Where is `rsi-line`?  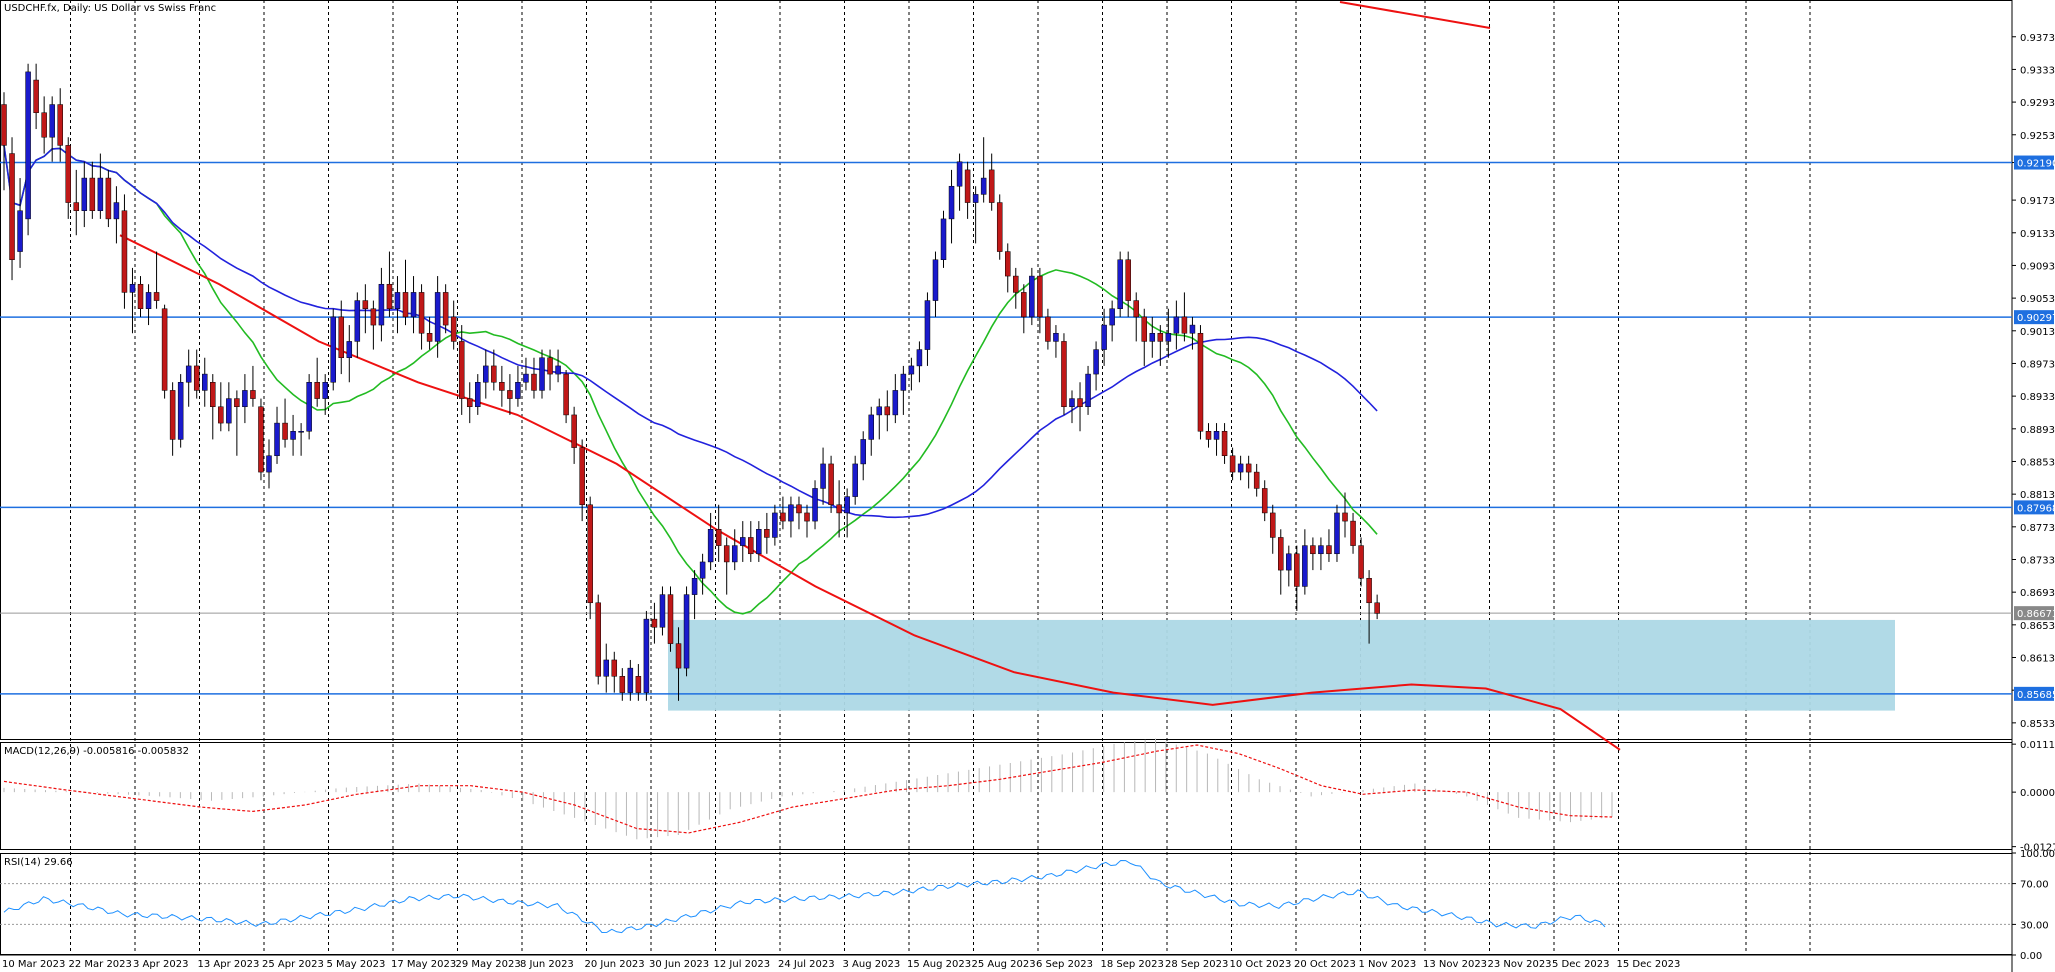
rsi-line is located at coordinates (804, 896).